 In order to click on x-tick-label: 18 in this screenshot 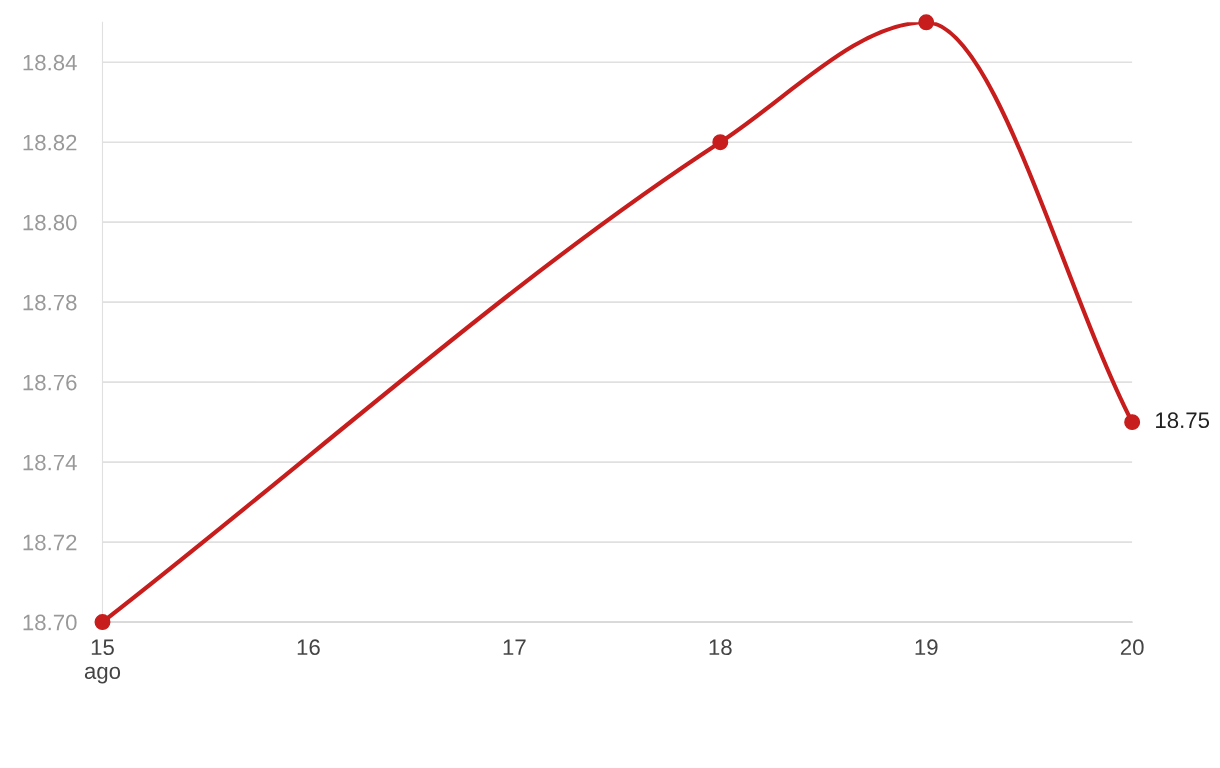, I will do `click(720, 647)`.